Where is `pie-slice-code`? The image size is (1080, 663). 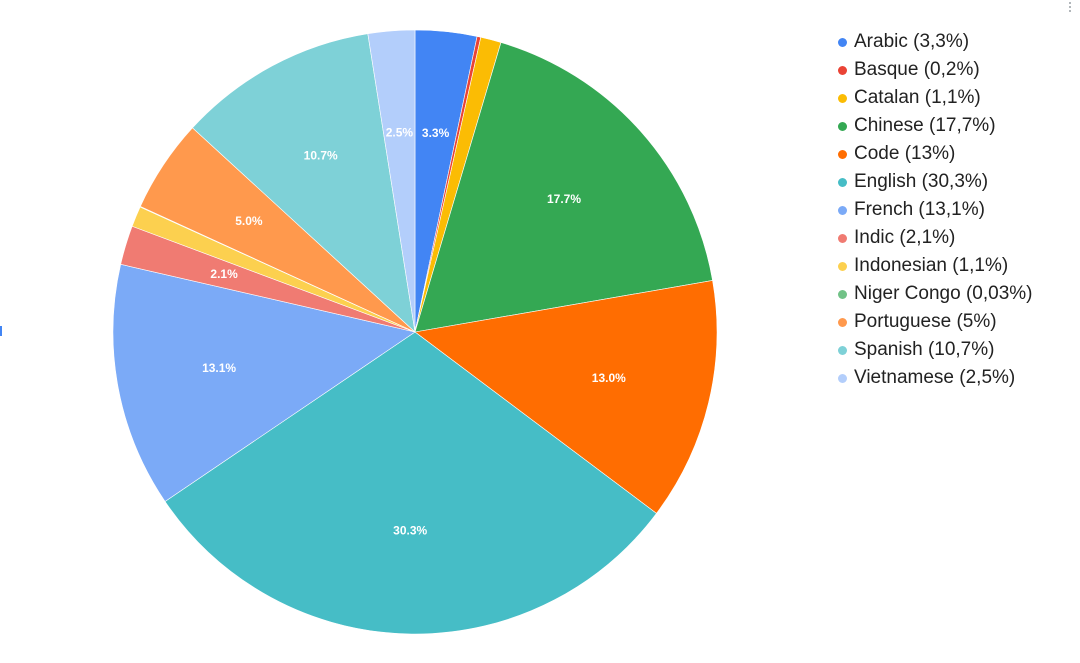 pie-slice-code is located at coordinates (566, 397).